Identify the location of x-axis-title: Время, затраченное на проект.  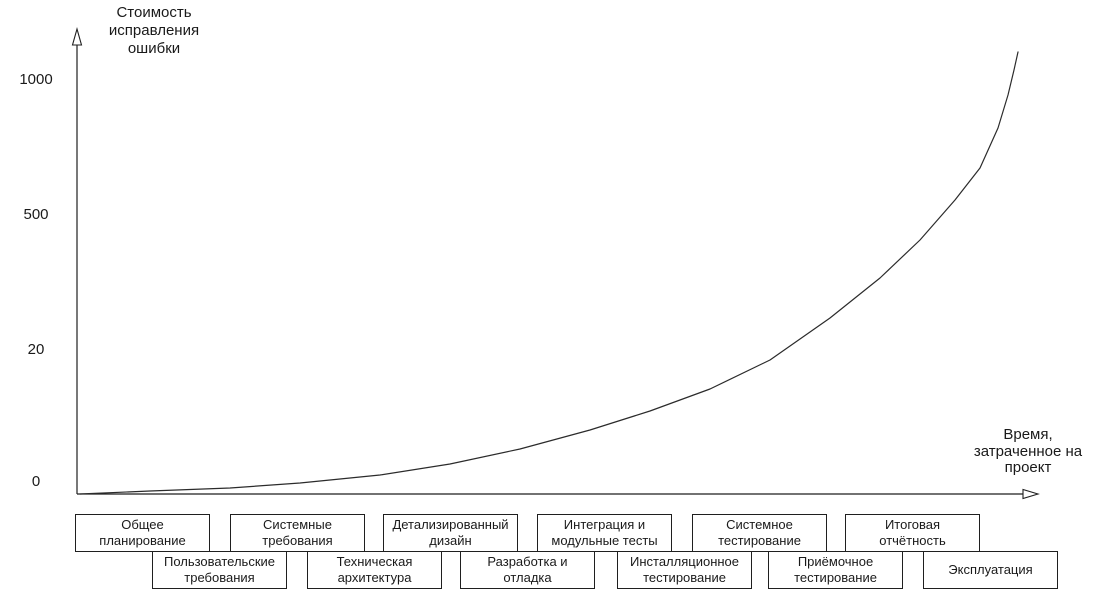
(1028, 451).